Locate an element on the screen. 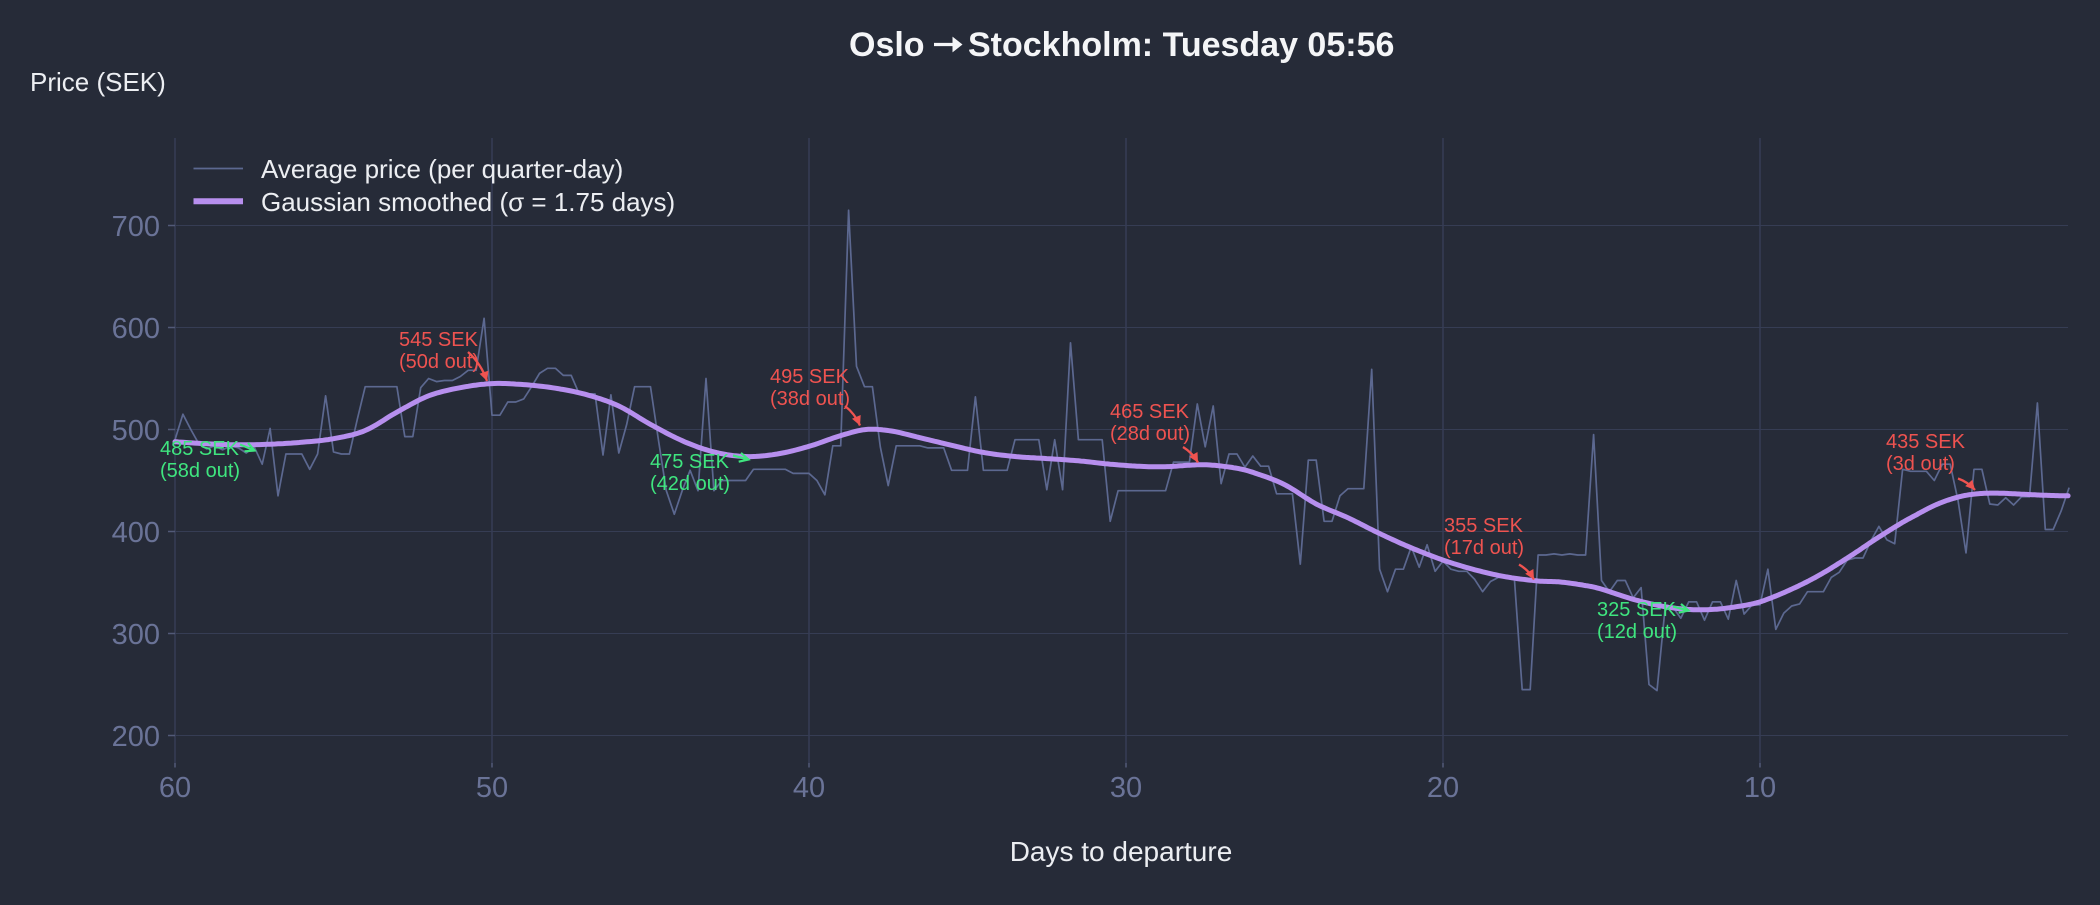 The image size is (2100, 905). svg-text: (42d out) is located at coordinates (690, 484).